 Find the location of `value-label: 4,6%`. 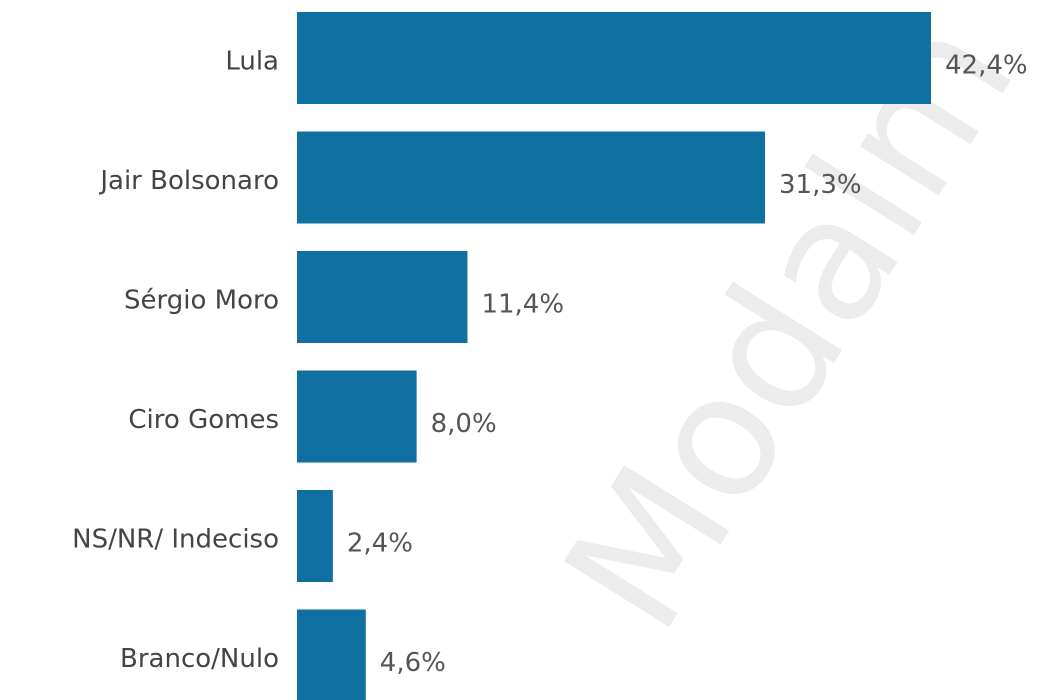

value-label: 4,6% is located at coordinates (413, 663).